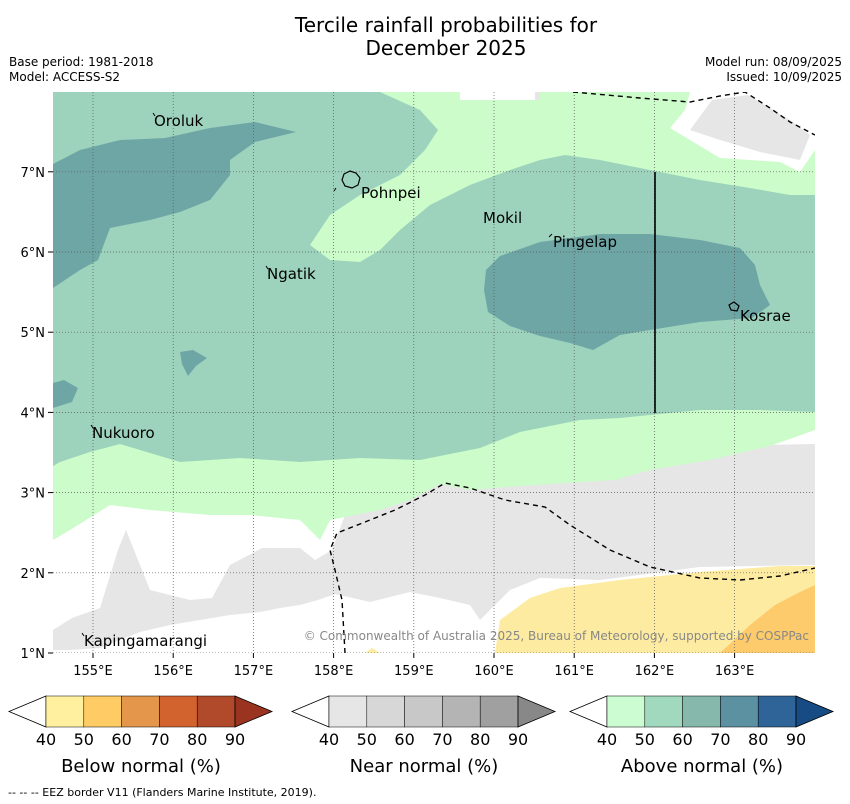 The height and width of the screenshot is (804, 850). What do you see at coordinates (750, 127) in the screenshot?
I see `near-normal-north` at bounding box center [750, 127].